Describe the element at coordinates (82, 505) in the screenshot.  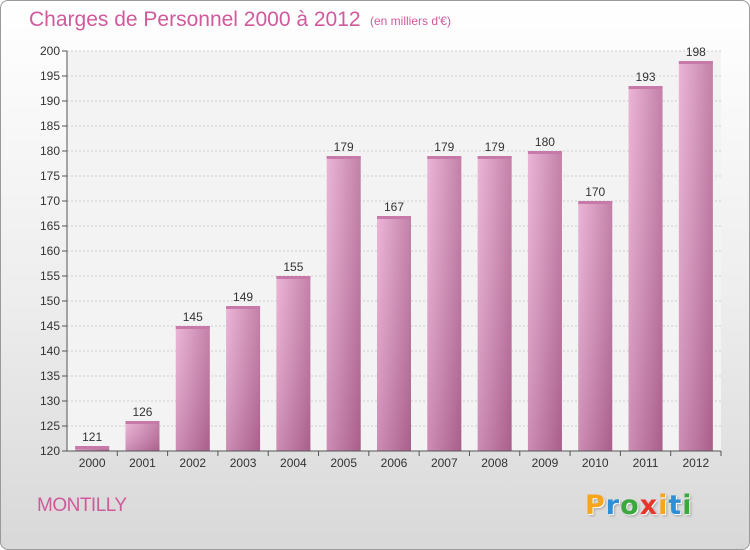
I see `commune-name: MONTILLY` at that location.